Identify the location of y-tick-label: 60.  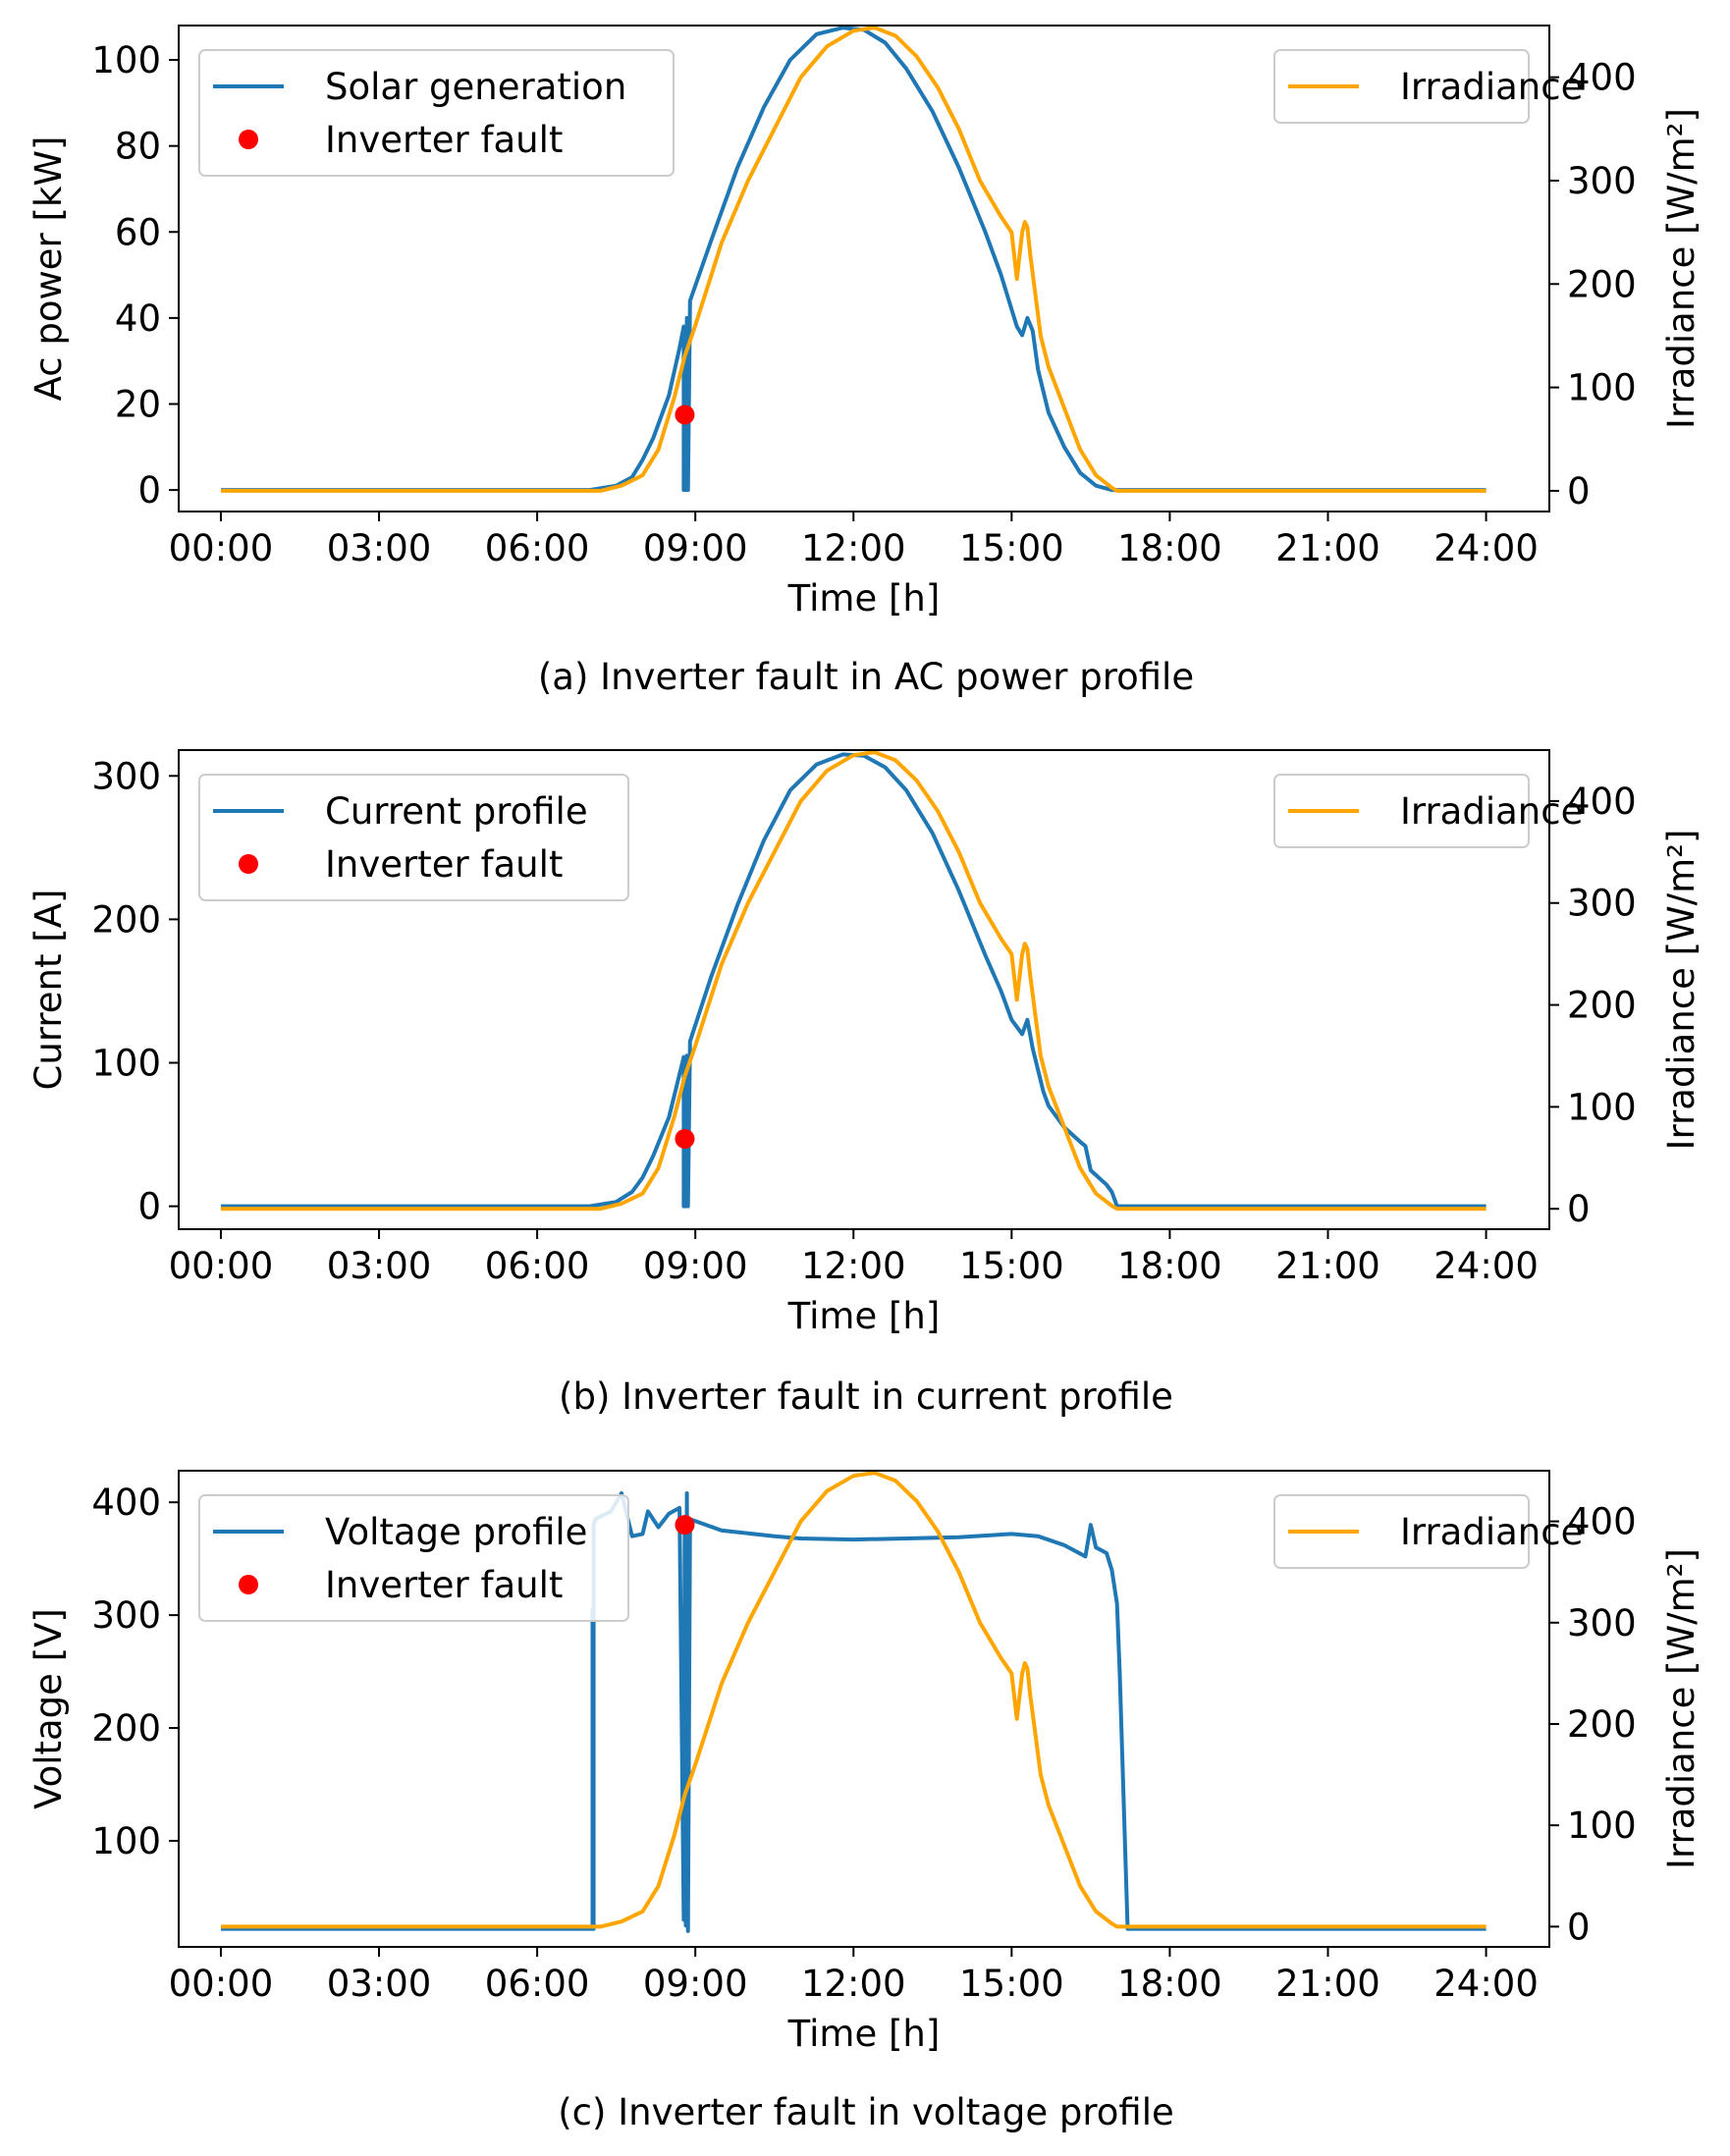
(138, 232).